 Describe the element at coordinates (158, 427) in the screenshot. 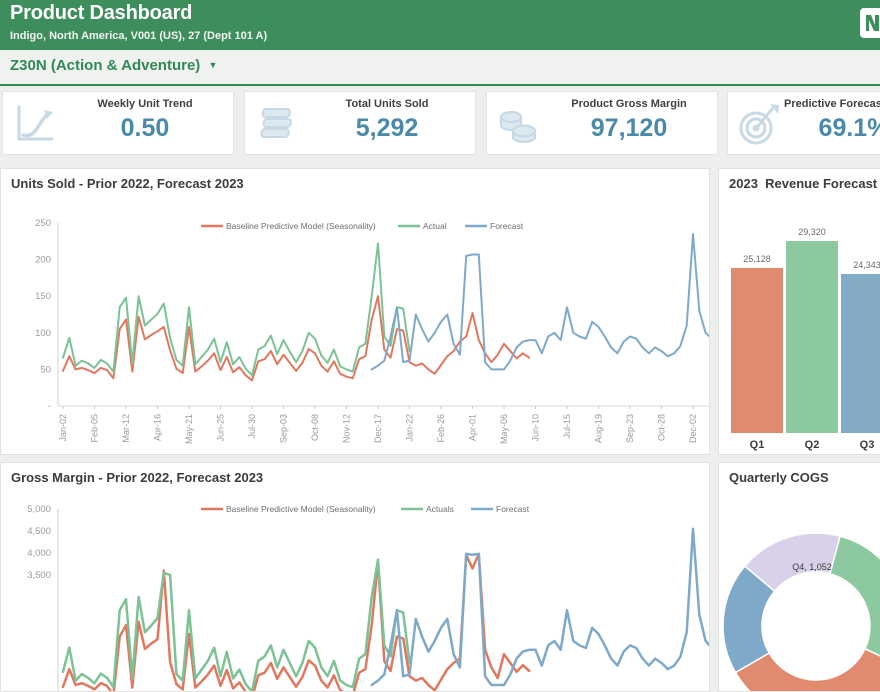

I see `x-tick-label: Apr-16` at that location.